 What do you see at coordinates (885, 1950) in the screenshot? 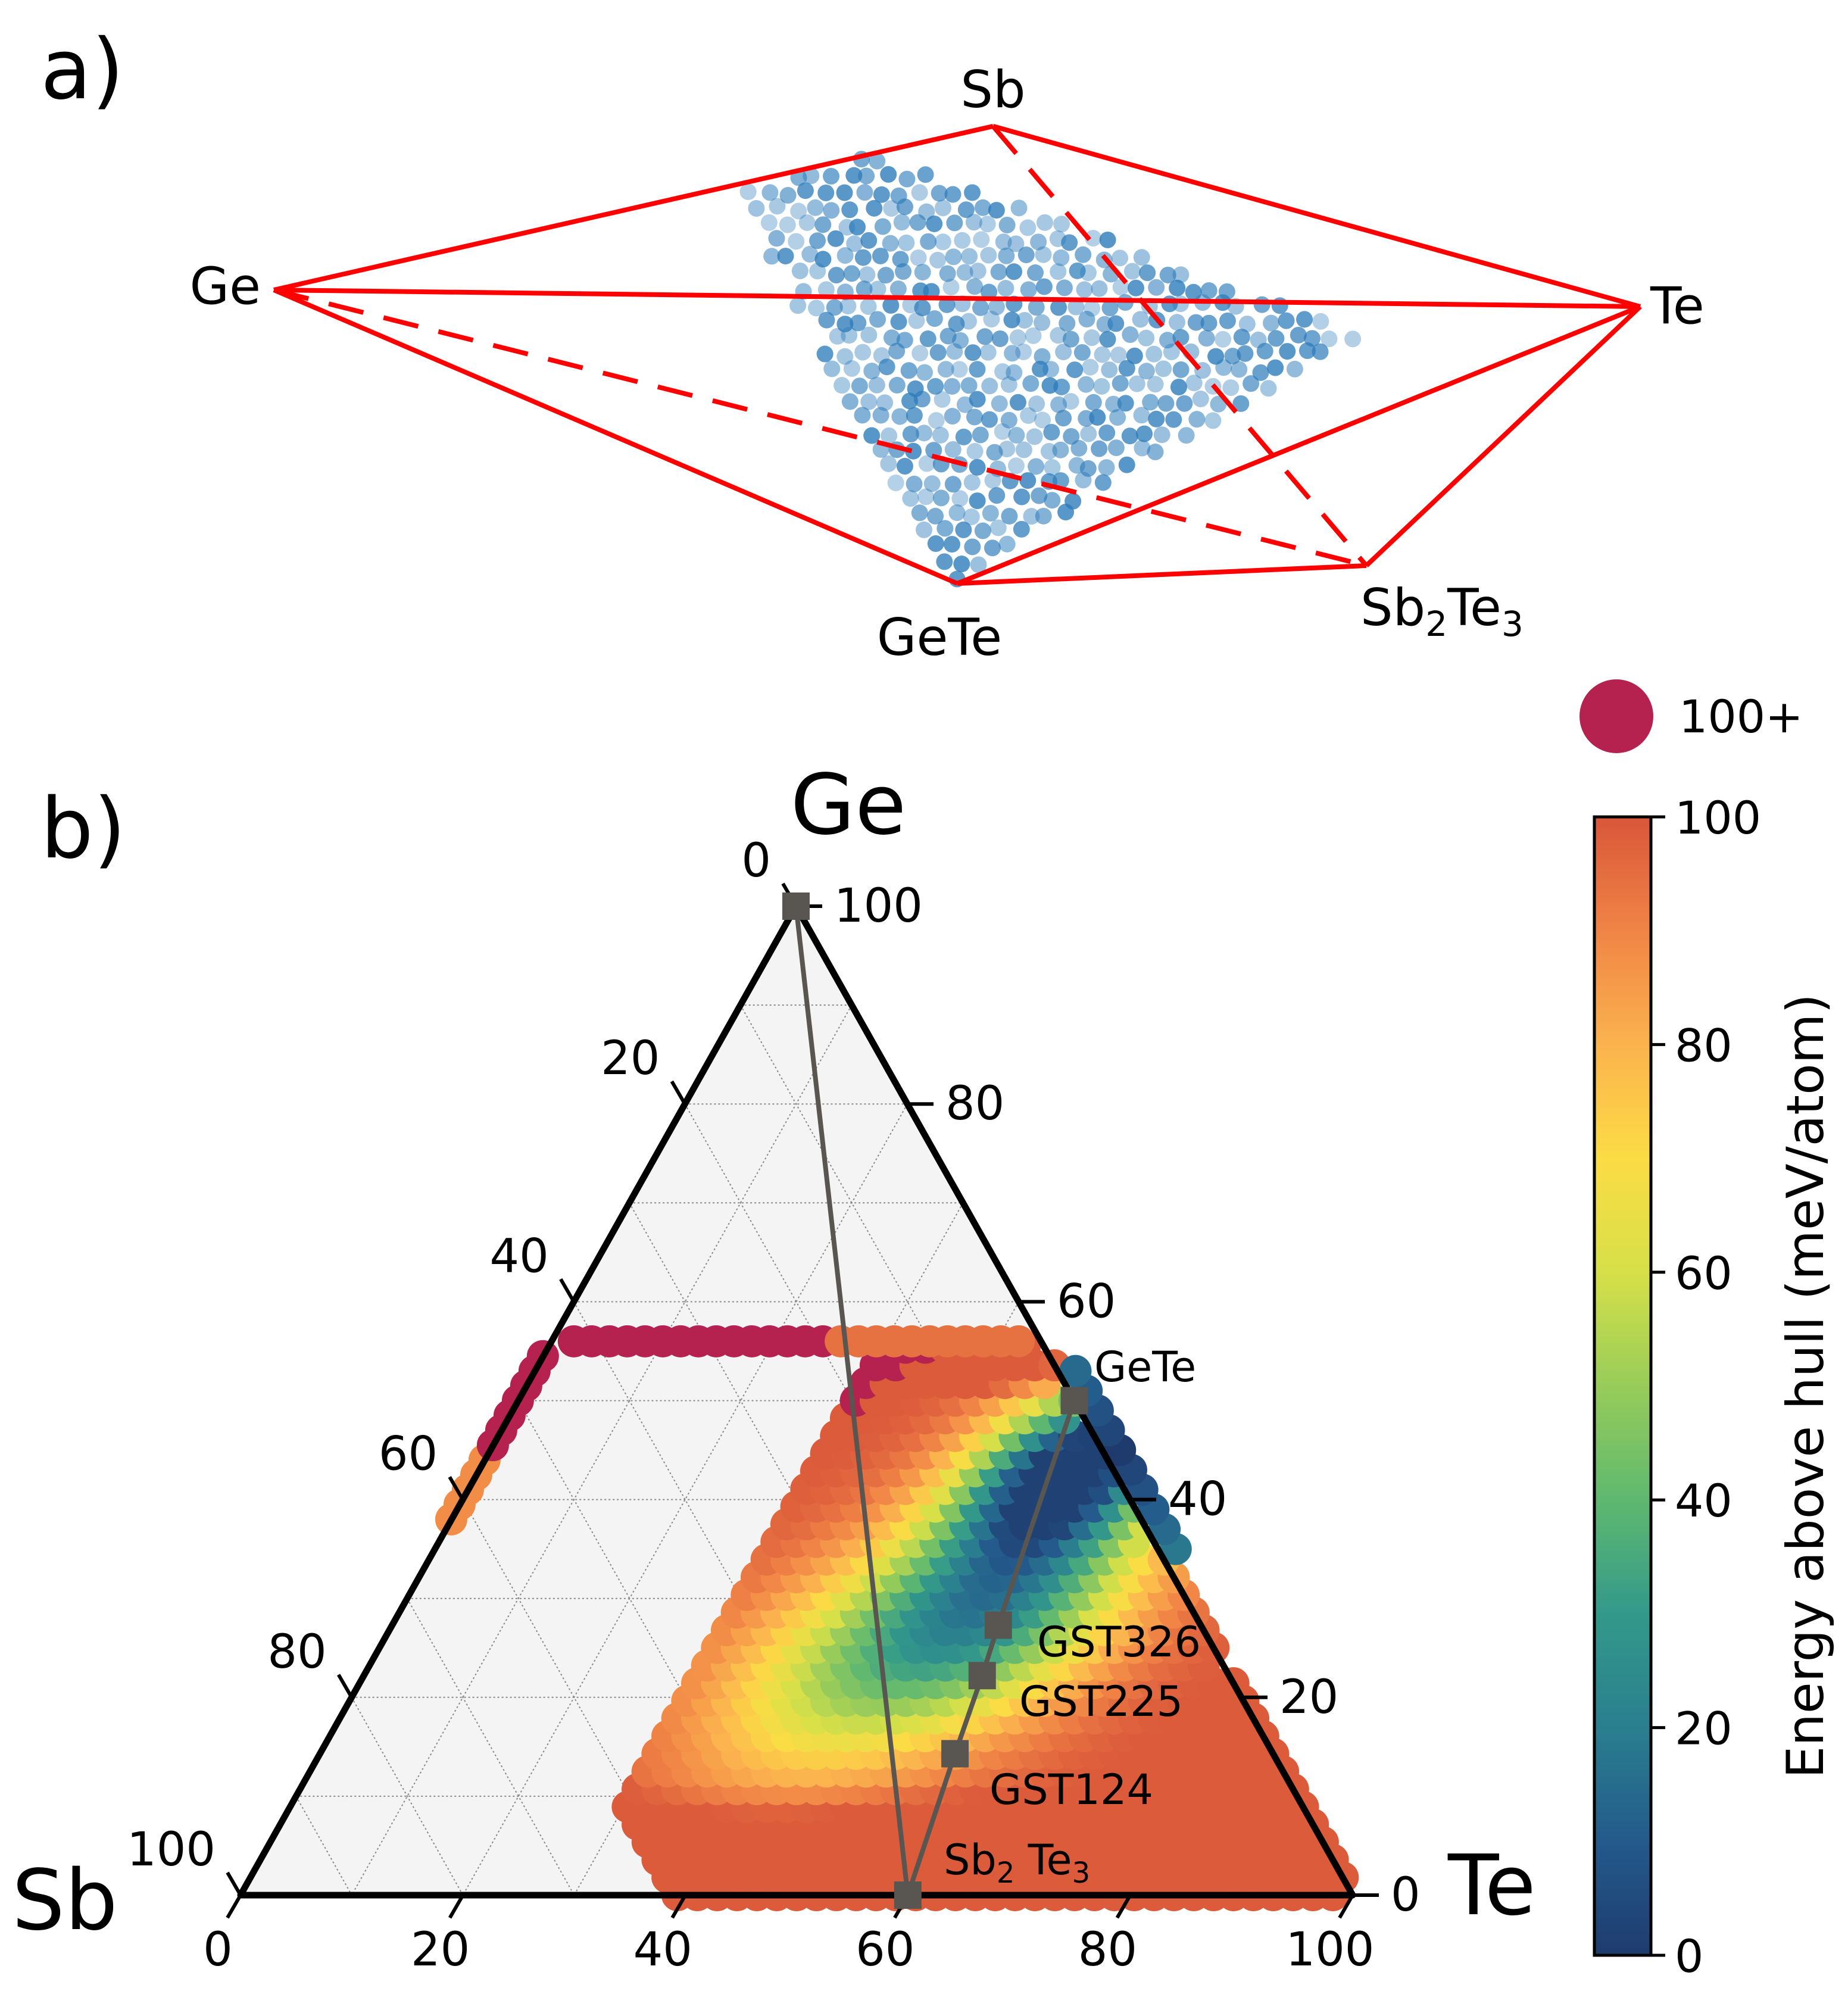
I see `tick-label-bottom: 60` at bounding box center [885, 1950].